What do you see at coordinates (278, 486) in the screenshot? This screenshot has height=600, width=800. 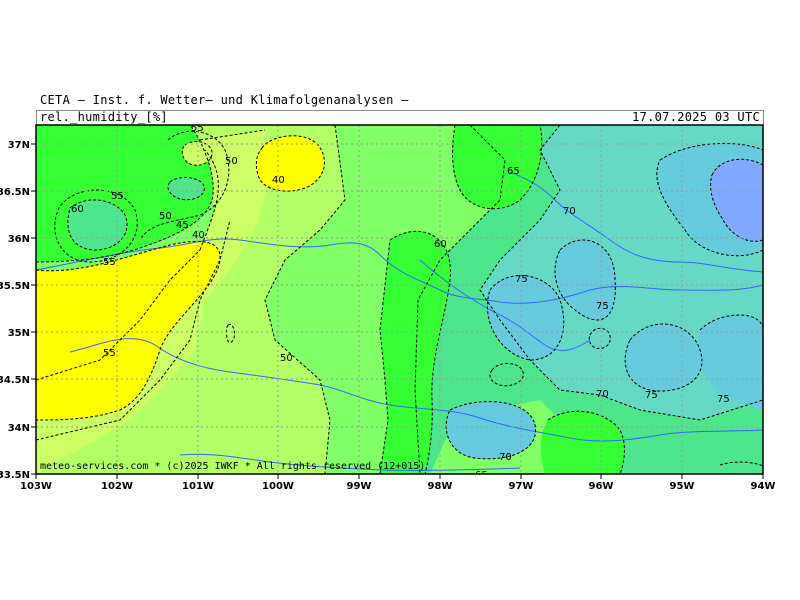 I see `x-tick-label: 100W` at bounding box center [278, 486].